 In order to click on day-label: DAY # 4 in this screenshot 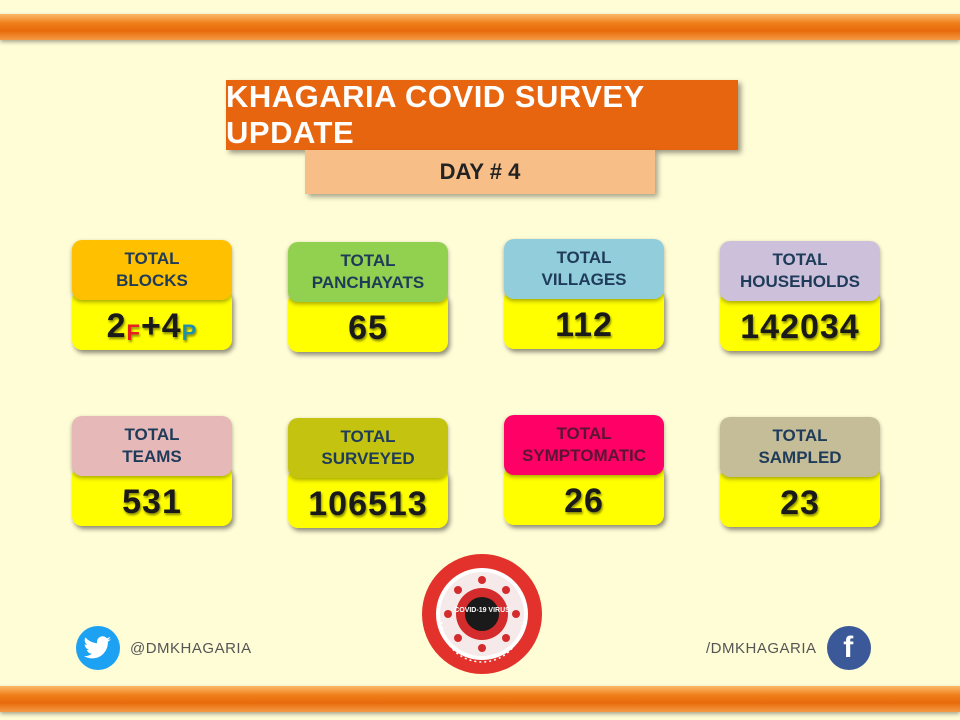, I will do `click(480, 171)`.